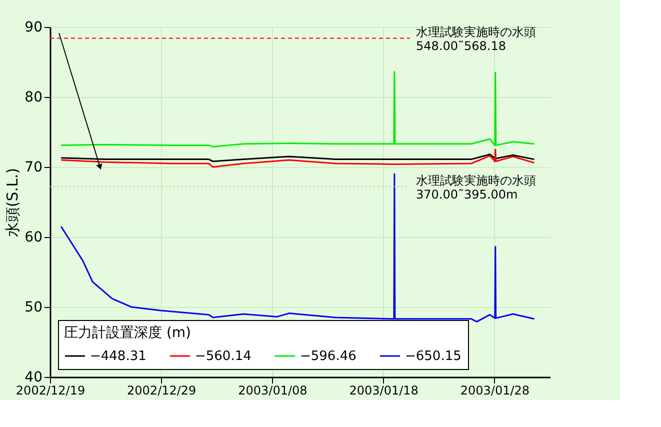  Describe the element at coordinates (476, 188) in the screenshot. I see `ref-line-label: 水理試験実施時の水頭 370.00˜395.00m` at that location.